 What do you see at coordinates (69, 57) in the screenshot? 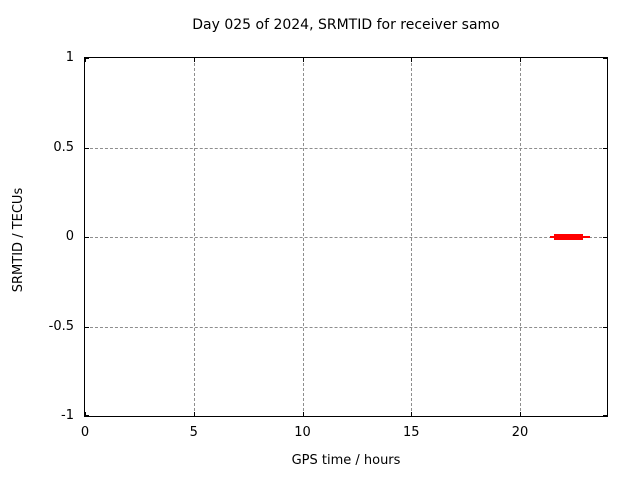
I see `y-tick-label: 1` at bounding box center [69, 57].